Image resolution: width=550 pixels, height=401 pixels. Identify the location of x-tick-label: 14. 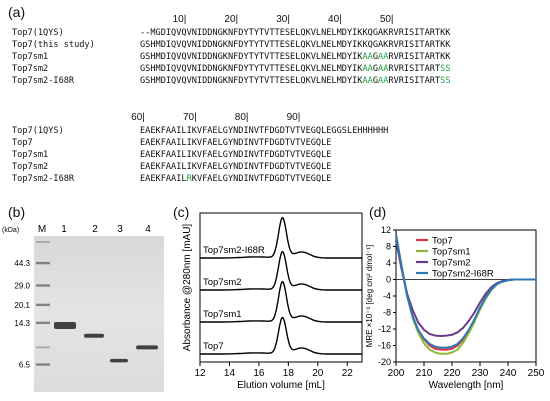
(230, 373).